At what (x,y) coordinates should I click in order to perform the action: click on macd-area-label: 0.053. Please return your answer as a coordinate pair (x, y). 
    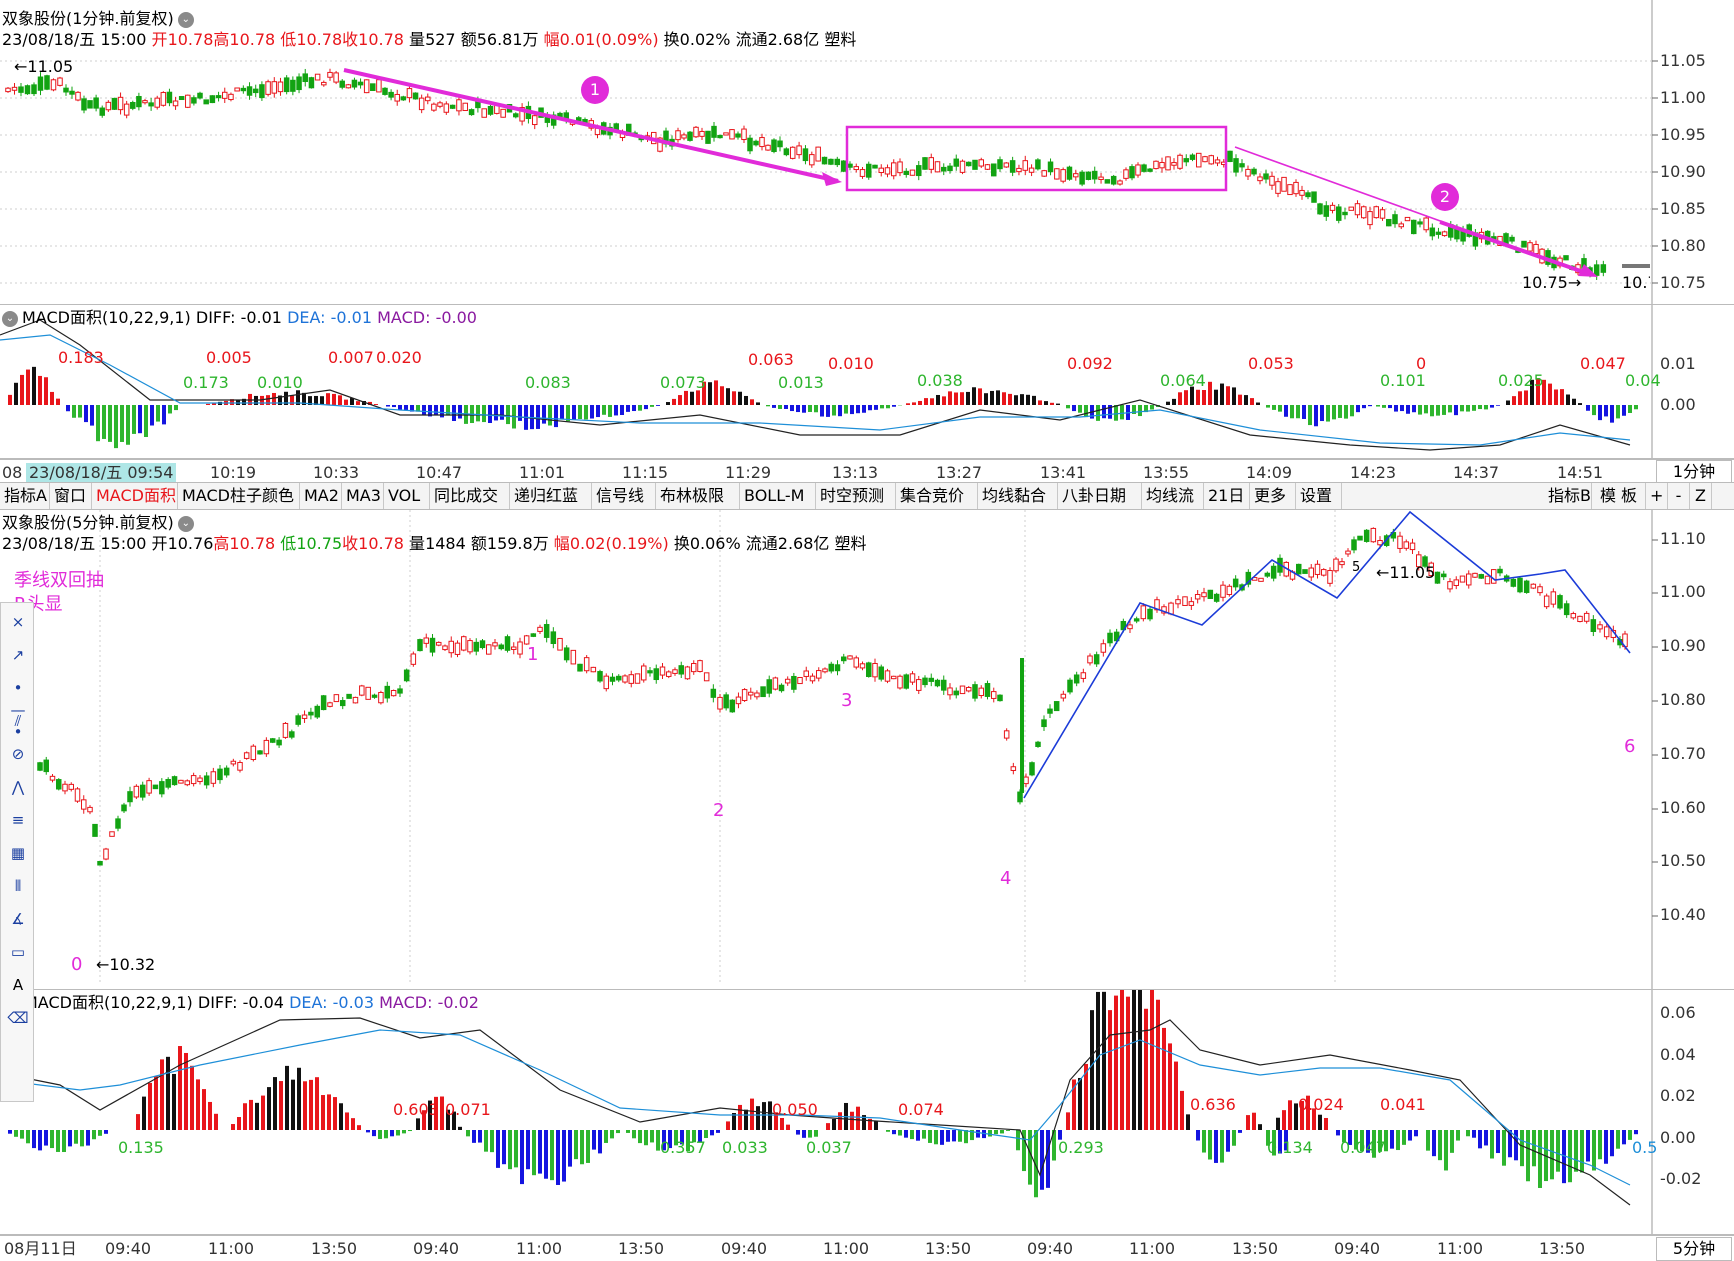
    Looking at the image, I should click on (1271, 363).